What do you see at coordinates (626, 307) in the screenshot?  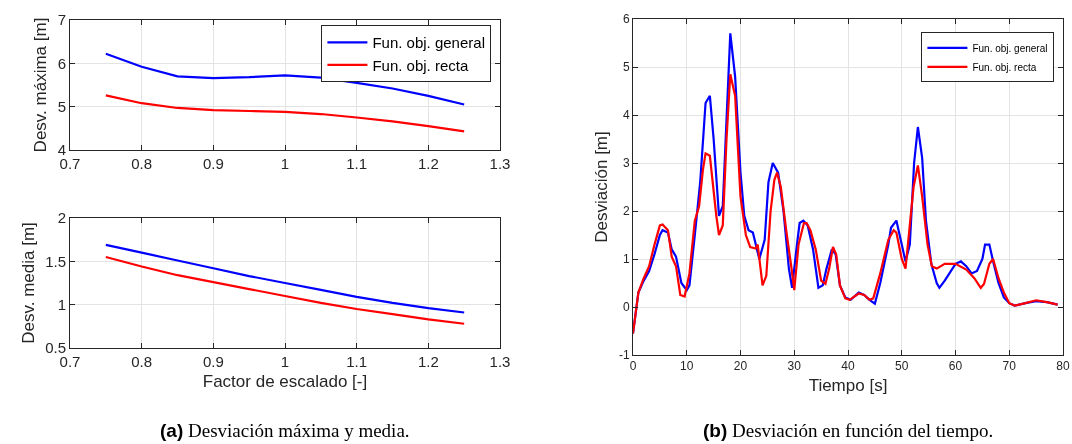 I see `y-tick-label: 0` at bounding box center [626, 307].